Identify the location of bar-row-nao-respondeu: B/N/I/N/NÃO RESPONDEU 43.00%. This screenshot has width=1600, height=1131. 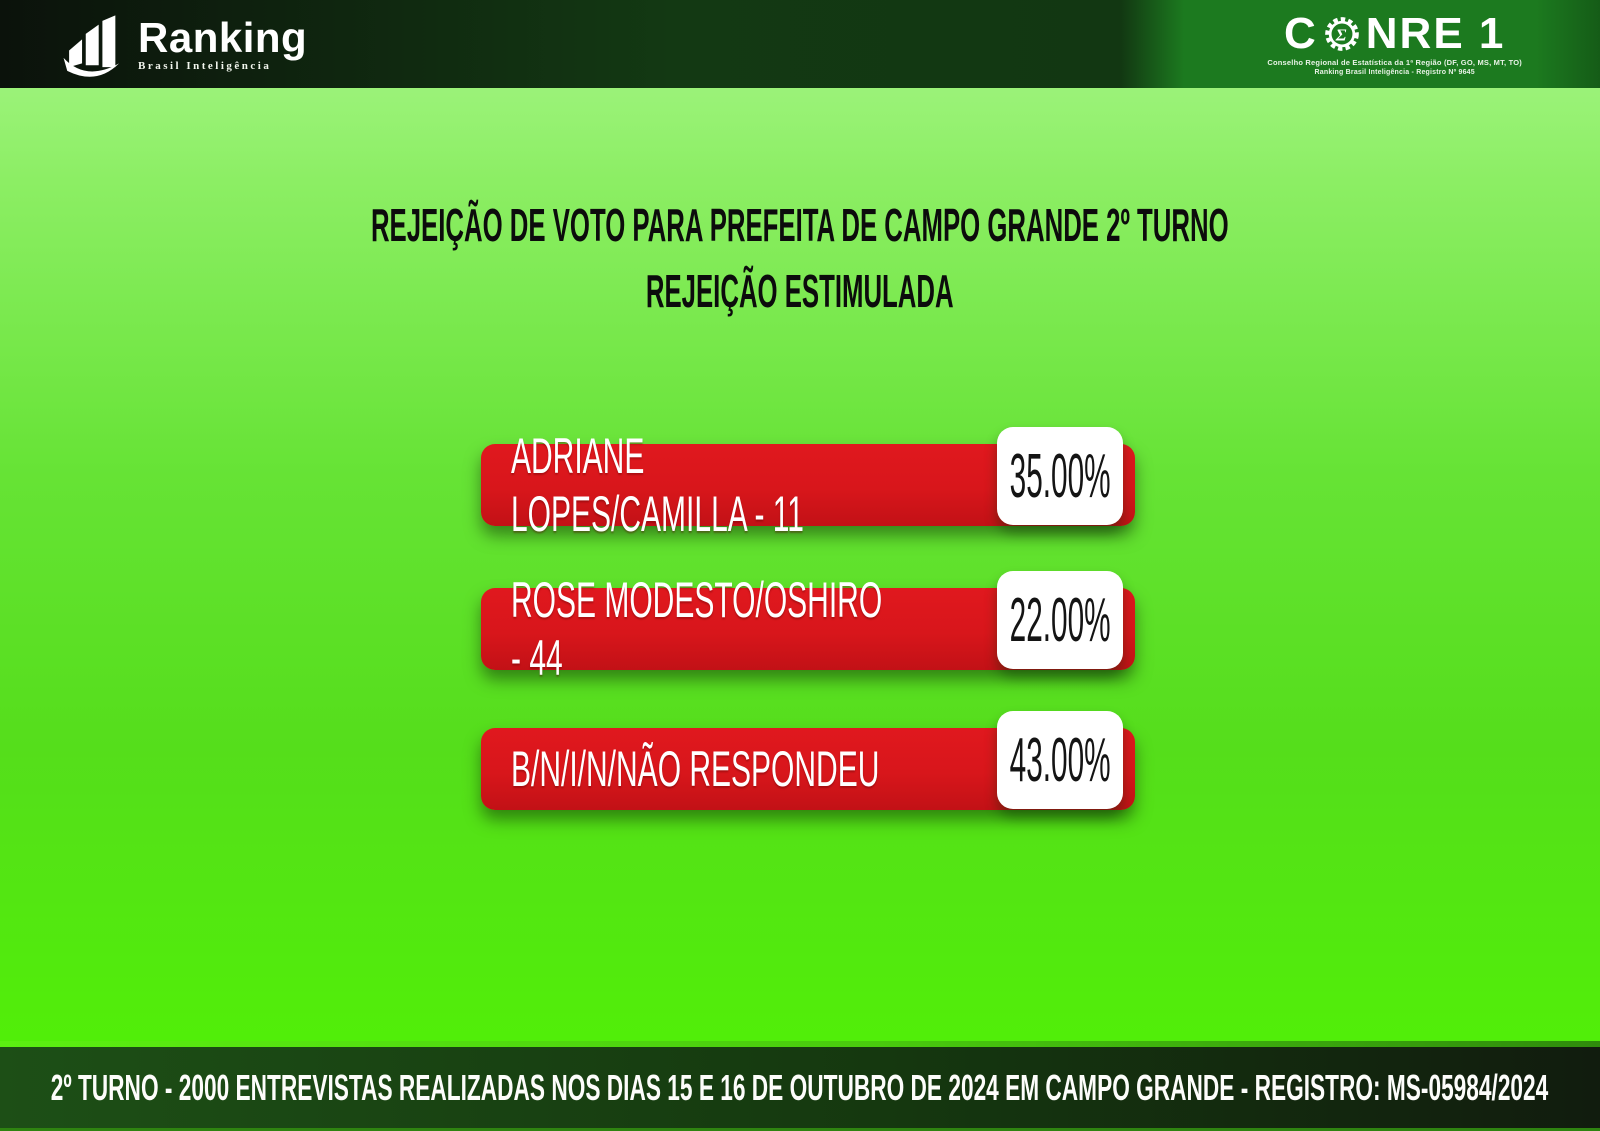
(881, 760).